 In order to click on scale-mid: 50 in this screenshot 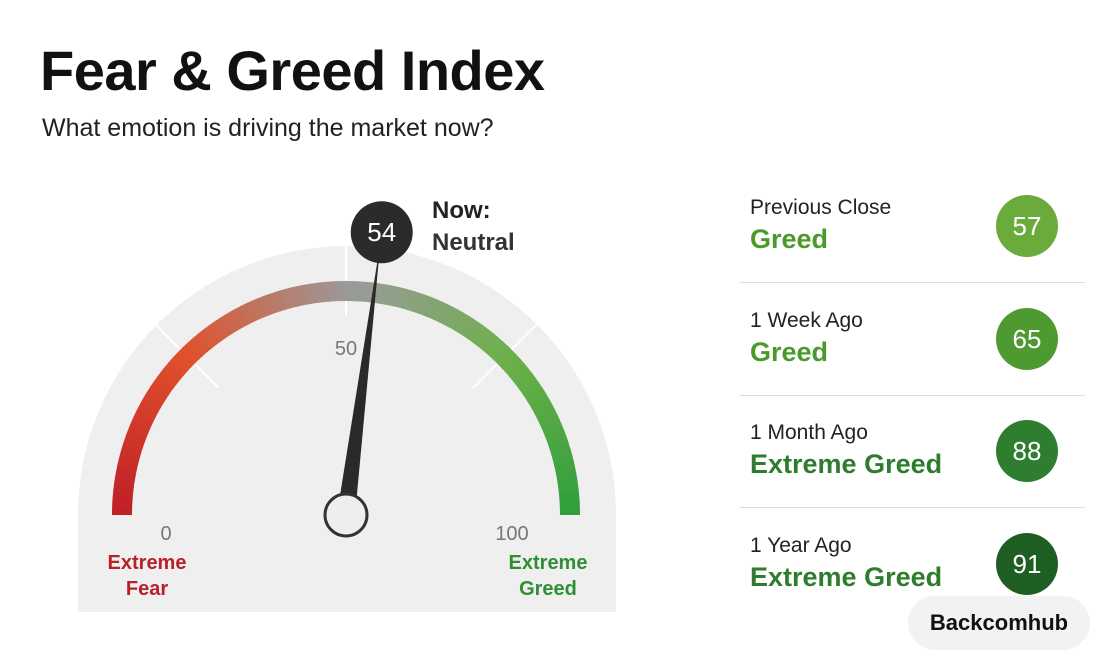, I will do `click(346, 349)`.